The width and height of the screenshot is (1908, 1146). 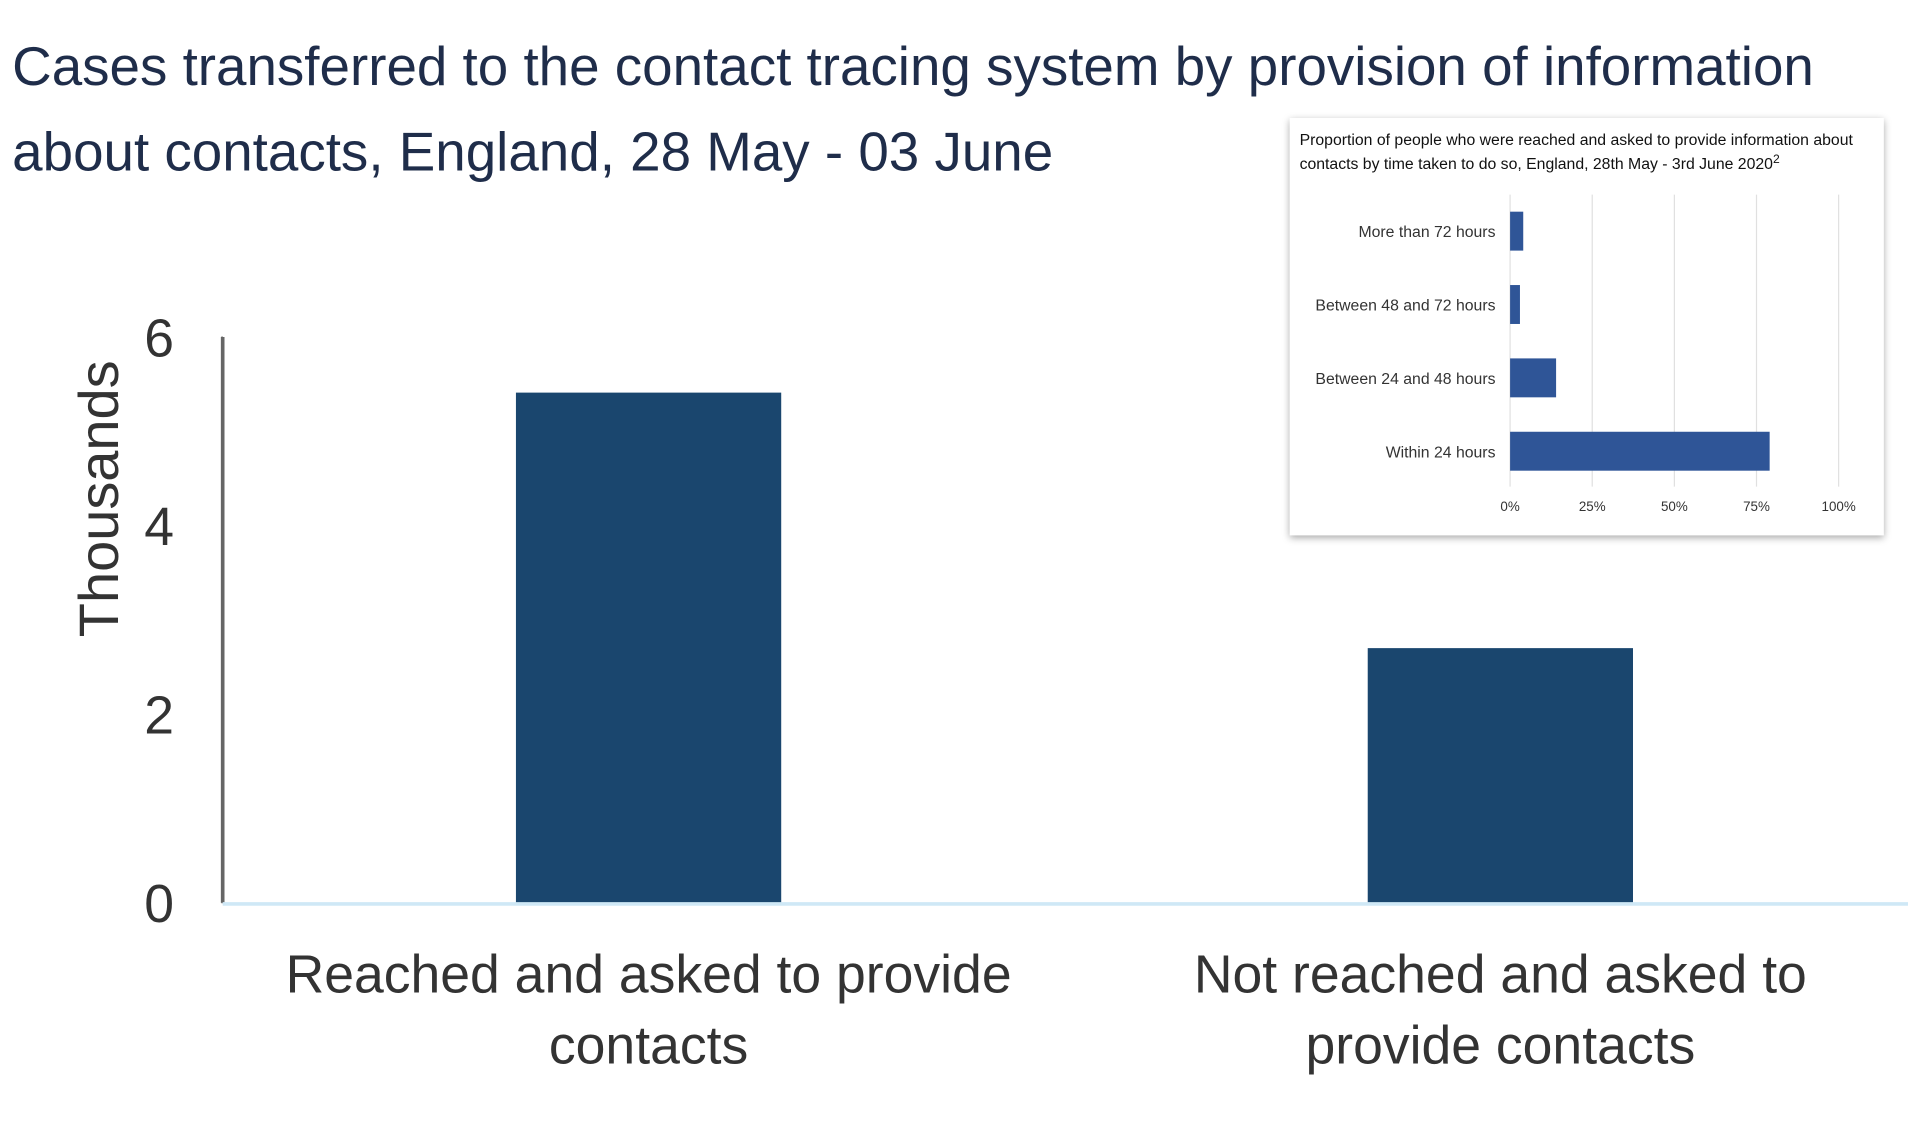 What do you see at coordinates (1405, 379) in the screenshot?
I see `y-tick-label: Between 24 and 48 hours` at bounding box center [1405, 379].